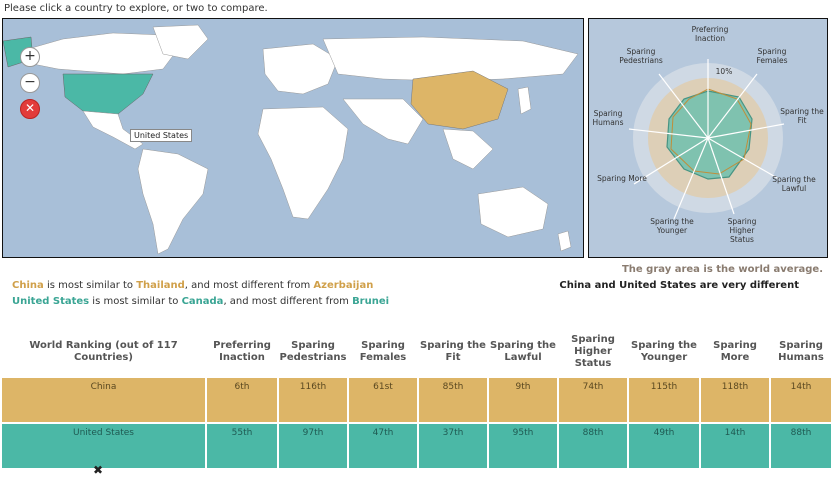 The width and height of the screenshot is (831, 477). Describe the element at coordinates (794, 184) in the screenshot. I see `radar-label-sparing-the-lawful: Sparing the Lawful` at that location.